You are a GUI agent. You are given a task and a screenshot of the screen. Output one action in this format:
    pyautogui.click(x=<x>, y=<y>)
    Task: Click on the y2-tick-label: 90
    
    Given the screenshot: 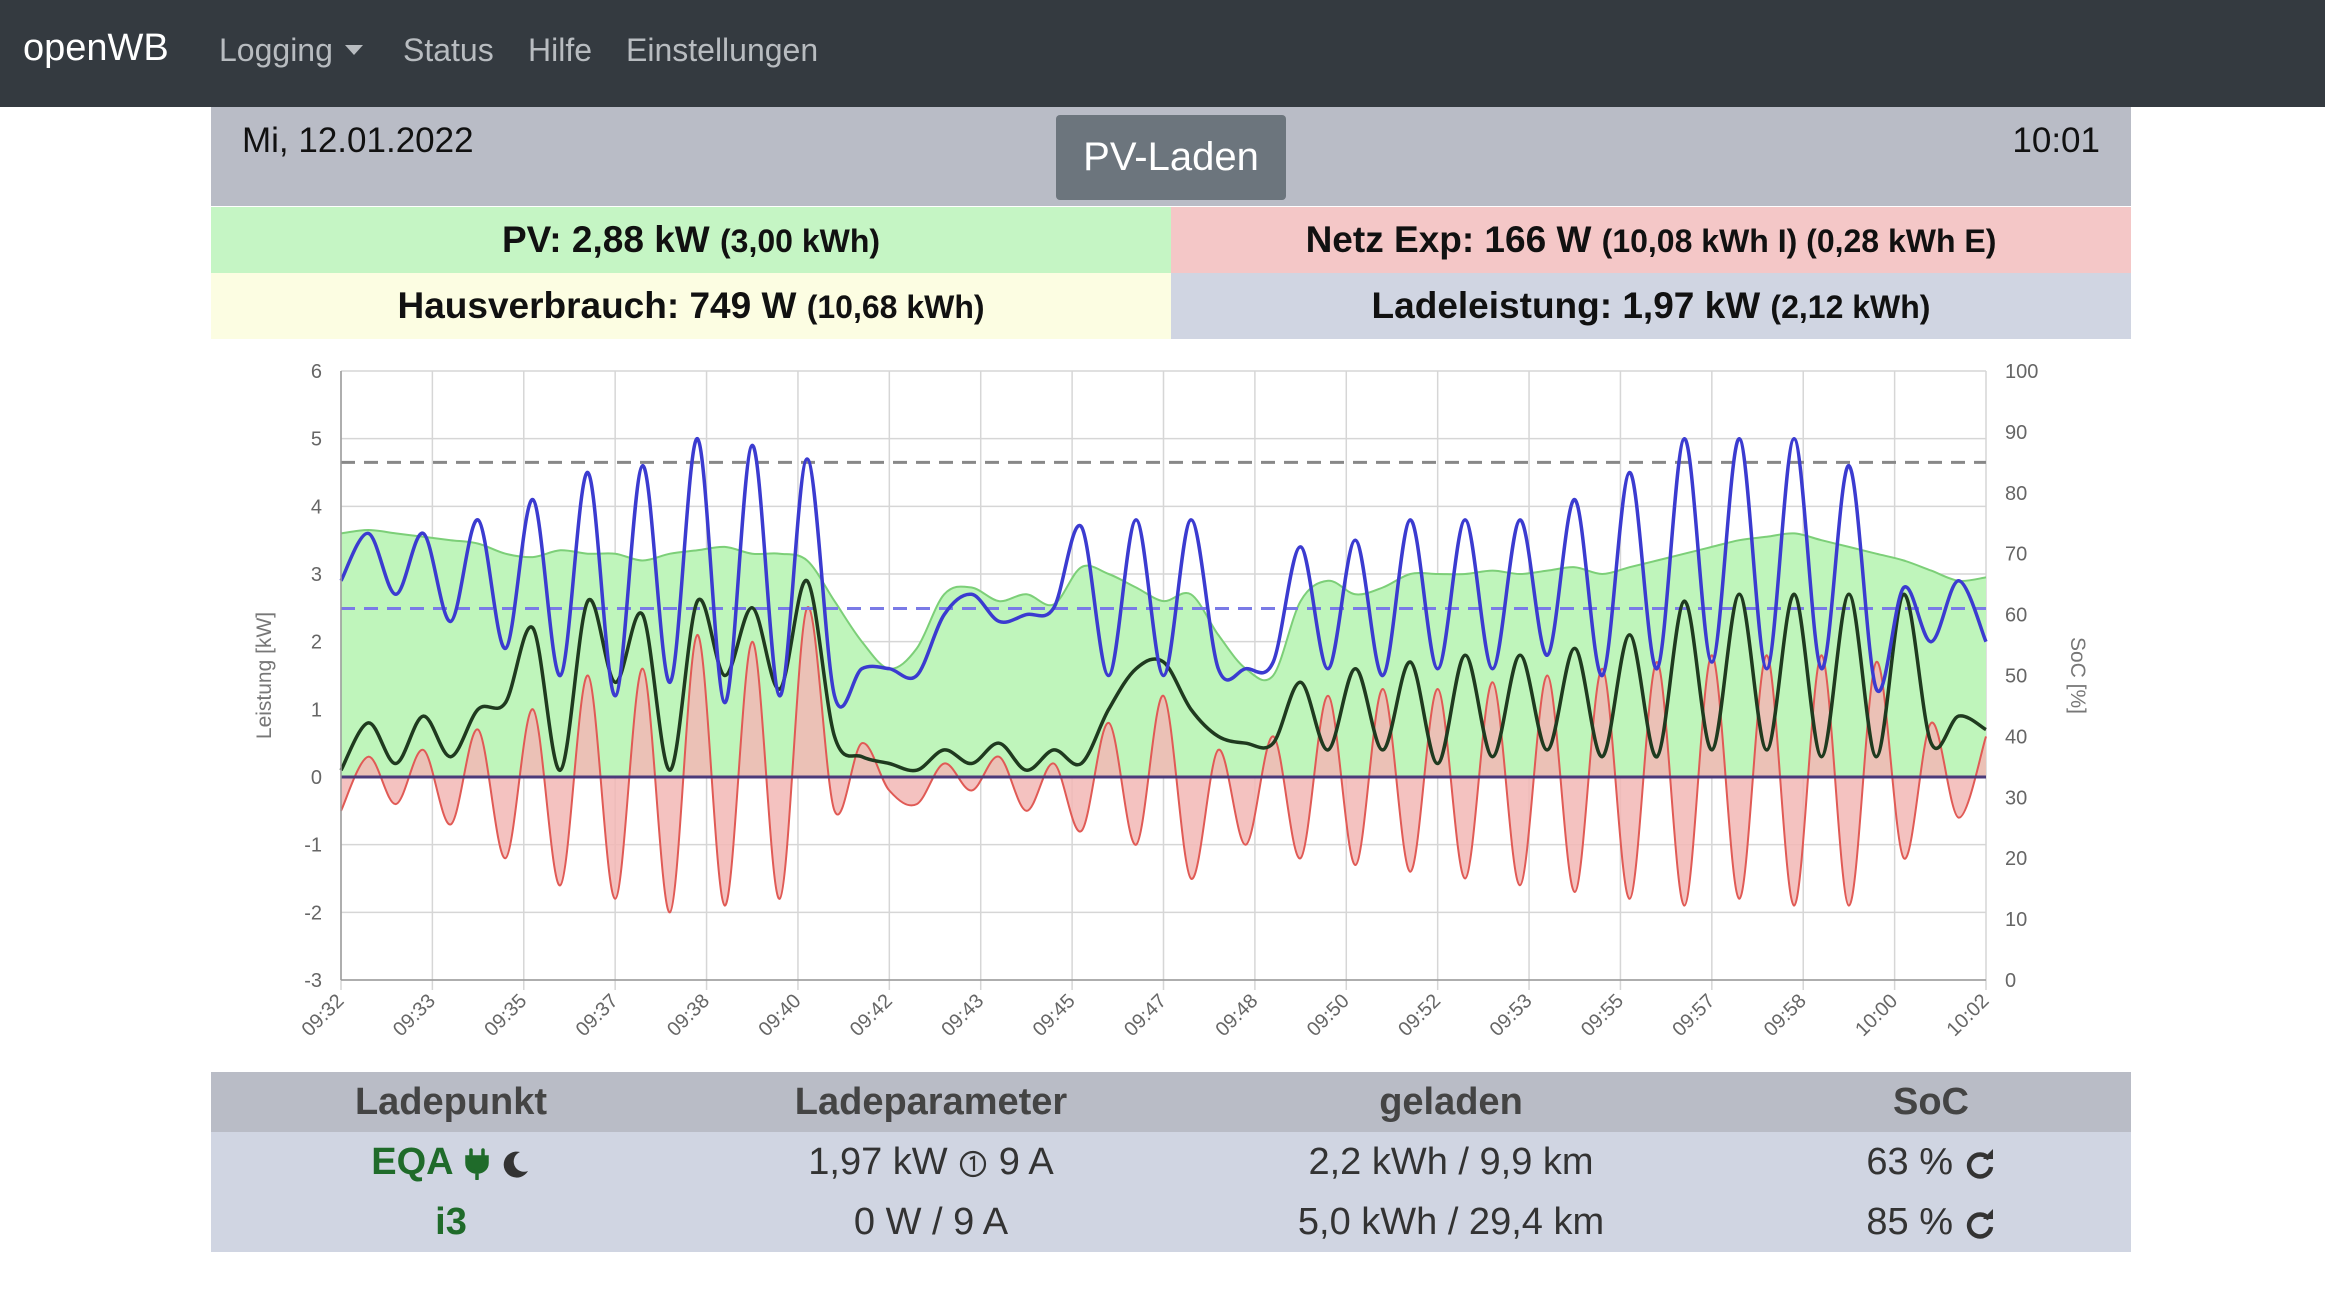 What is the action you would take?
    pyautogui.click(x=2016, y=433)
    